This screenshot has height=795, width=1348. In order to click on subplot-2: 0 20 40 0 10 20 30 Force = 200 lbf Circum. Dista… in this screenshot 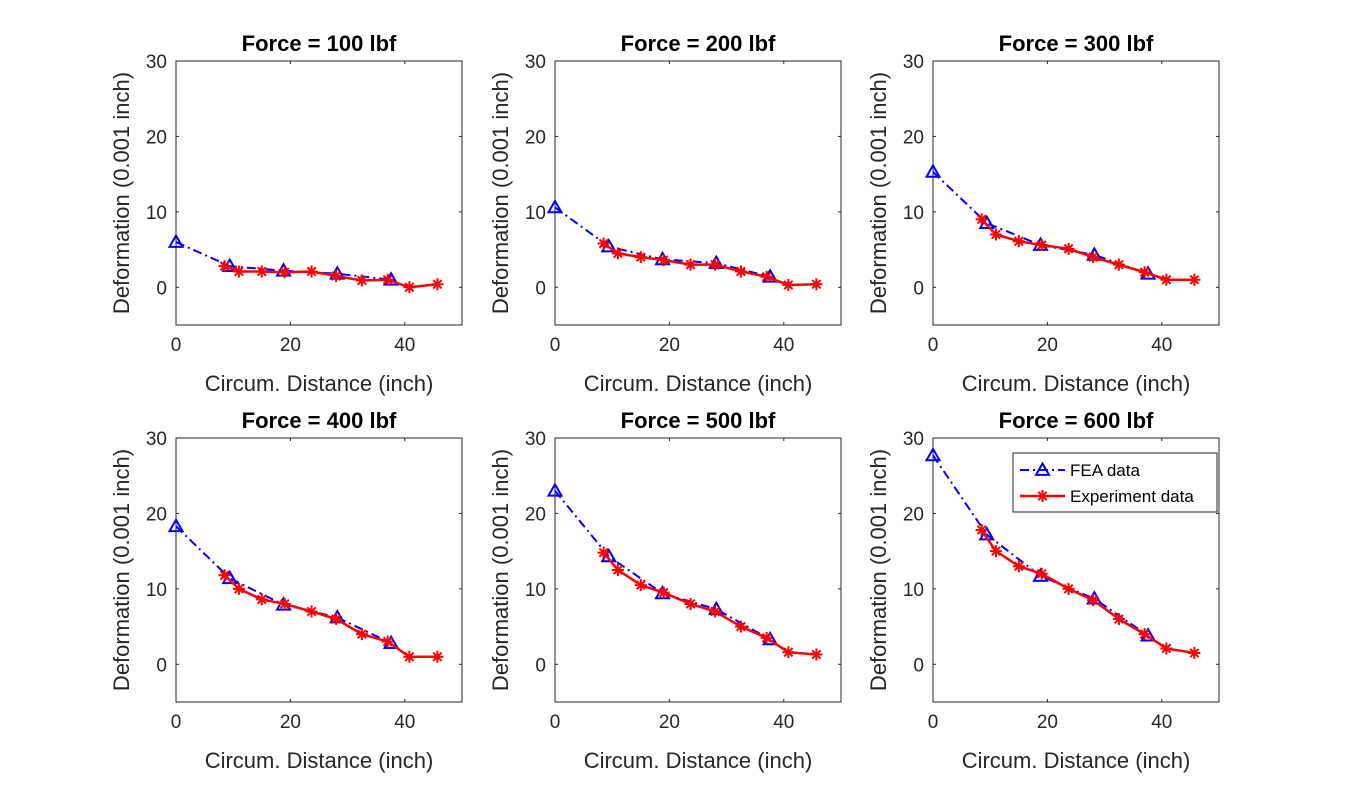, I will do `click(665, 213)`.